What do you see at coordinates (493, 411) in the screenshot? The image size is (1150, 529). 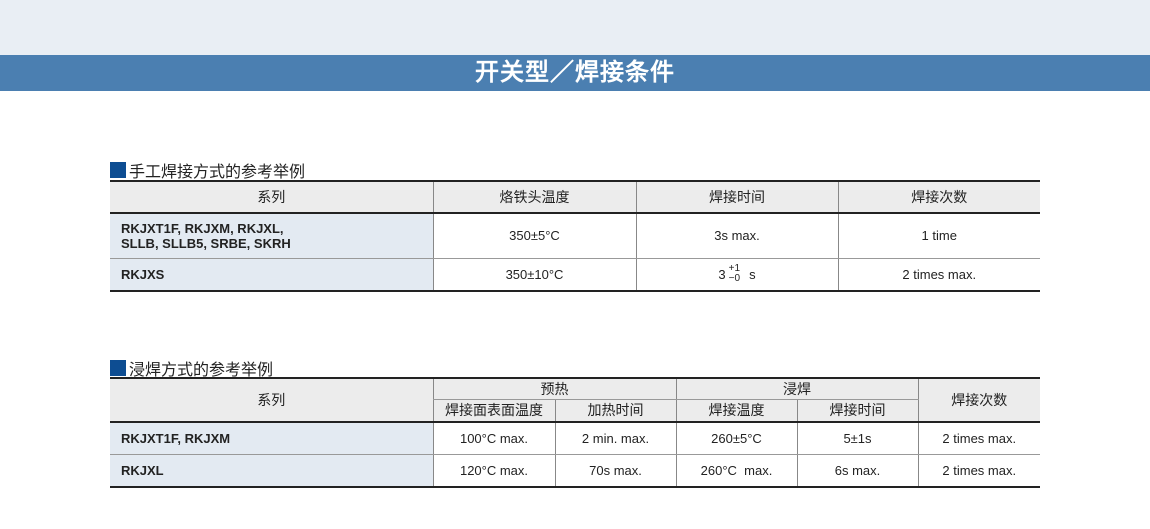 I see `header-surface-temp: 焊接面表面温度` at bounding box center [493, 411].